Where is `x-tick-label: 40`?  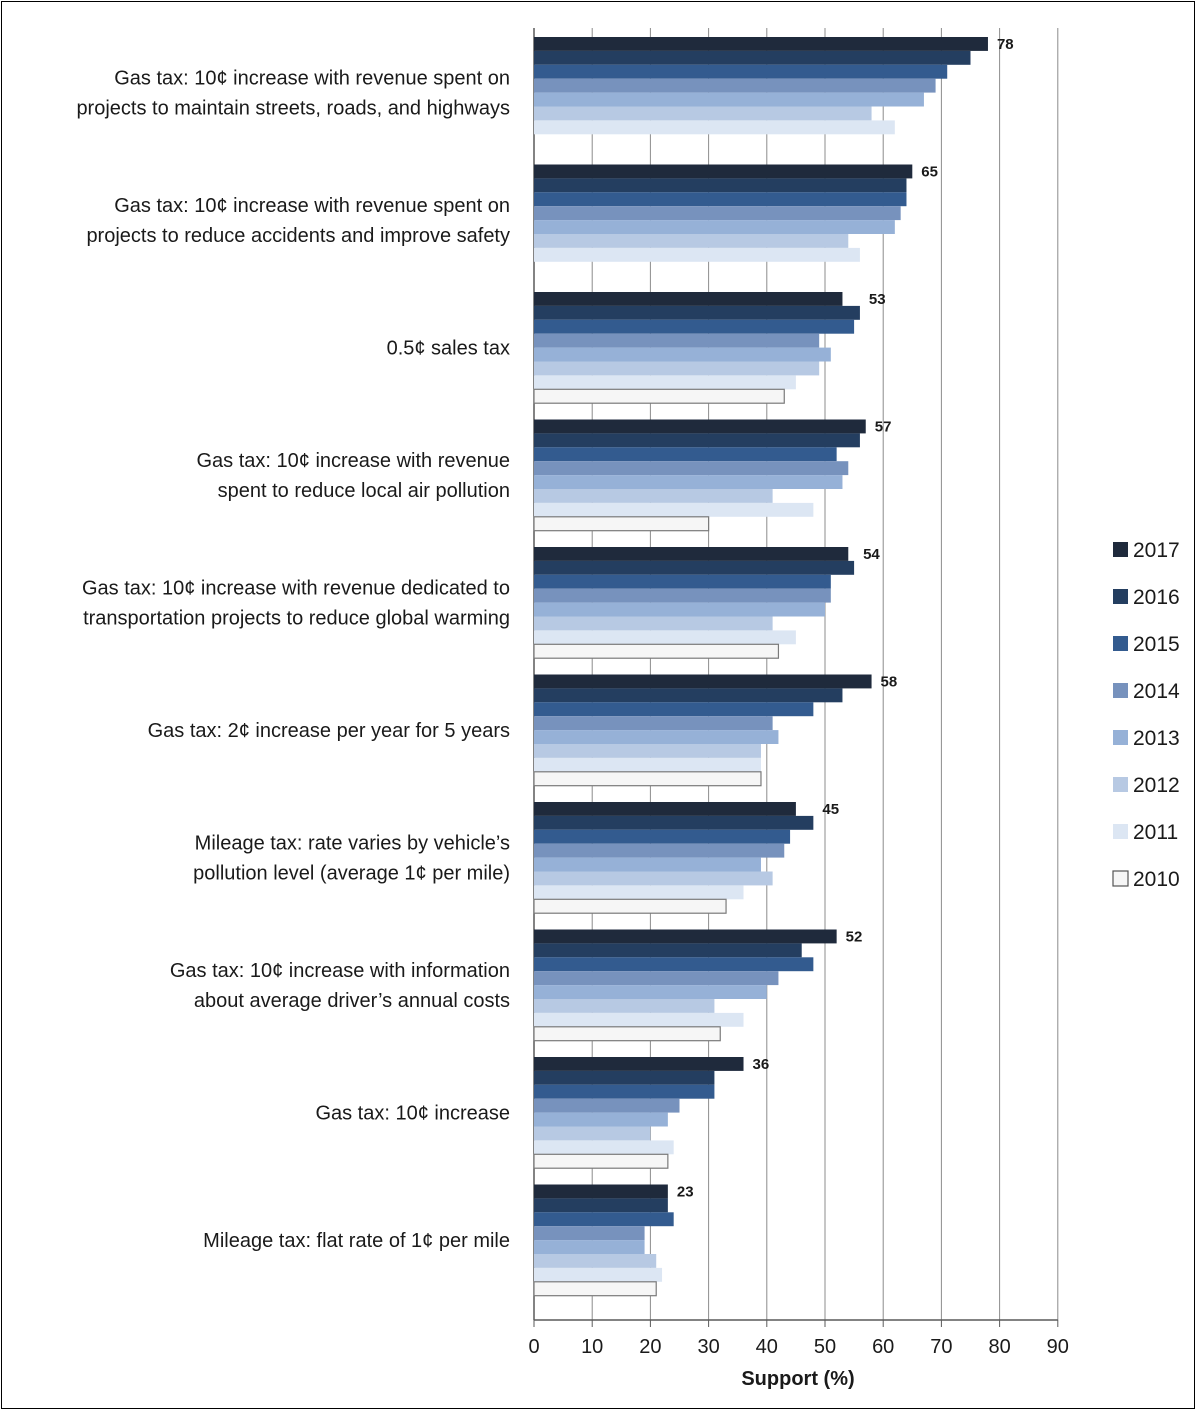
x-tick-label: 40 is located at coordinates (767, 1347).